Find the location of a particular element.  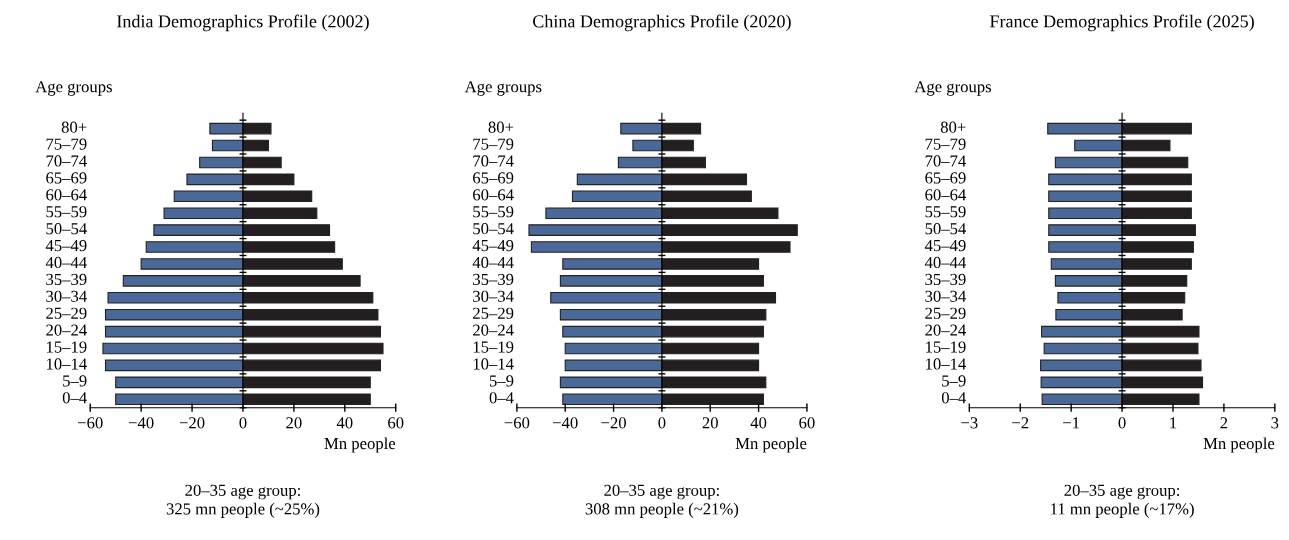

text: 20–35 age group: 11 mn people (~17%) is located at coordinates (1122, 501).